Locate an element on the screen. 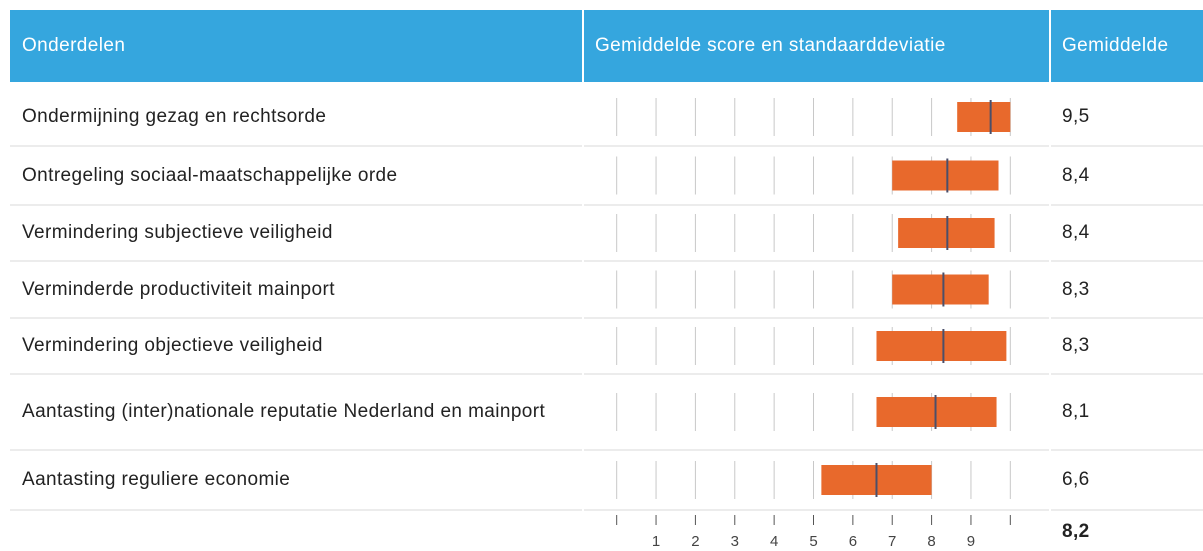 This screenshot has height=551, width=1203. x-tick-label: 8 is located at coordinates (931, 541).